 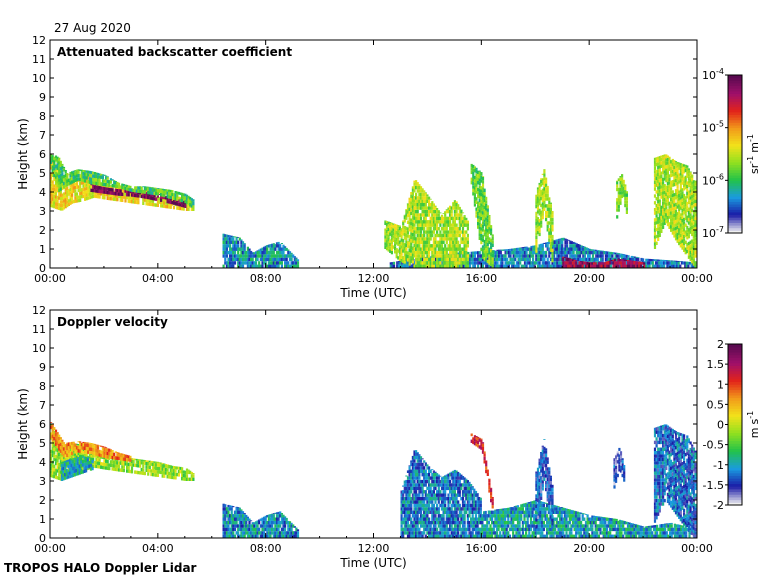 What do you see at coordinates (735, 190) in the screenshot?
I see `colorbar-step` at bounding box center [735, 190].